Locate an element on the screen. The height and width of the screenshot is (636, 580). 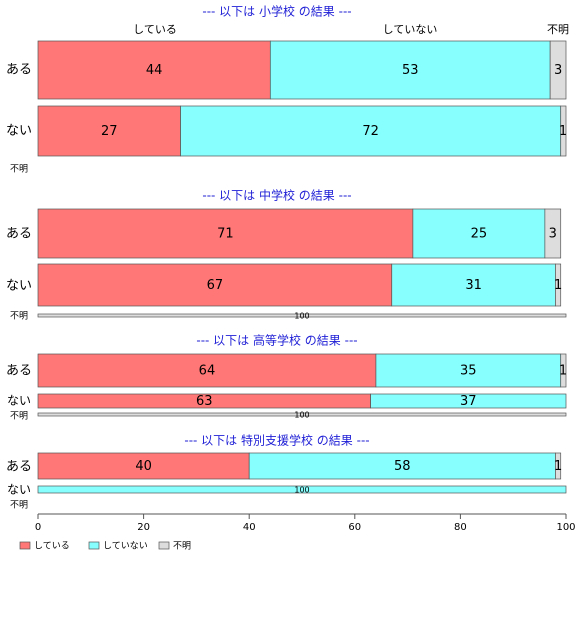
panel-title: --- 以下は 高等学校 の結果 --- is located at coordinates (276, 340).